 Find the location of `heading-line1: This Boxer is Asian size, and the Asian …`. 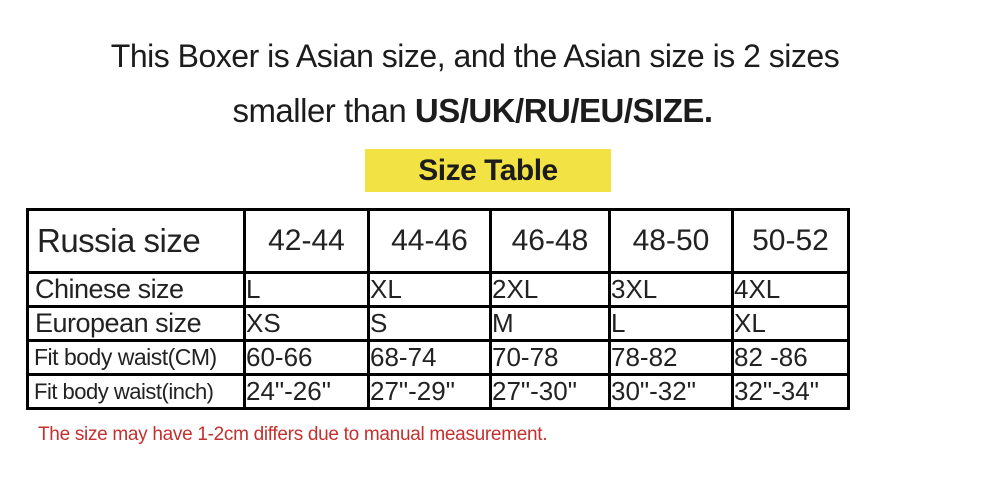

heading-line1: This Boxer is Asian size, and the Asian … is located at coordinates (475, 56).